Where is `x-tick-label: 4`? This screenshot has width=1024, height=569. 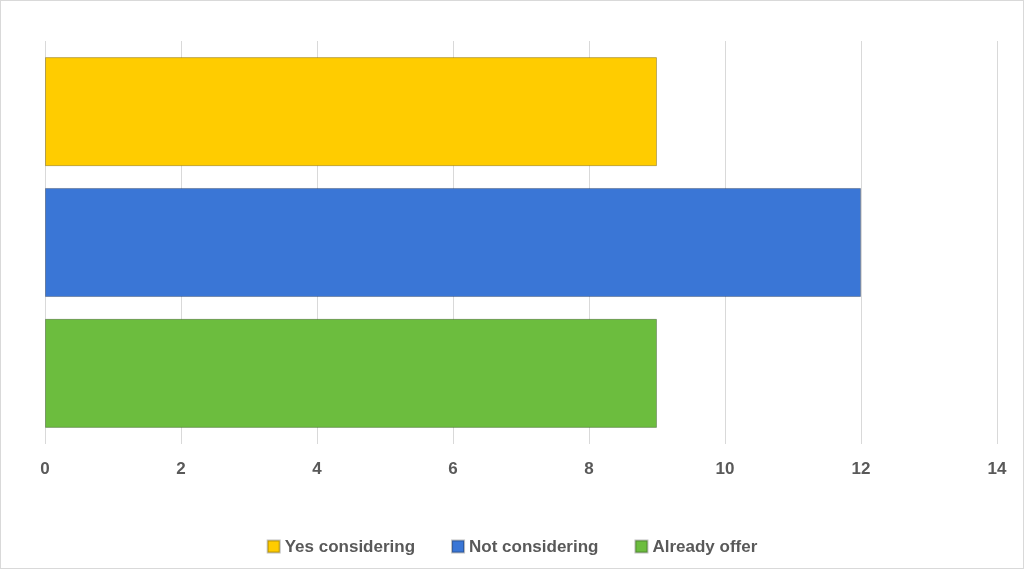 x-tick-label: 4 is located at coordinates (317, 468).